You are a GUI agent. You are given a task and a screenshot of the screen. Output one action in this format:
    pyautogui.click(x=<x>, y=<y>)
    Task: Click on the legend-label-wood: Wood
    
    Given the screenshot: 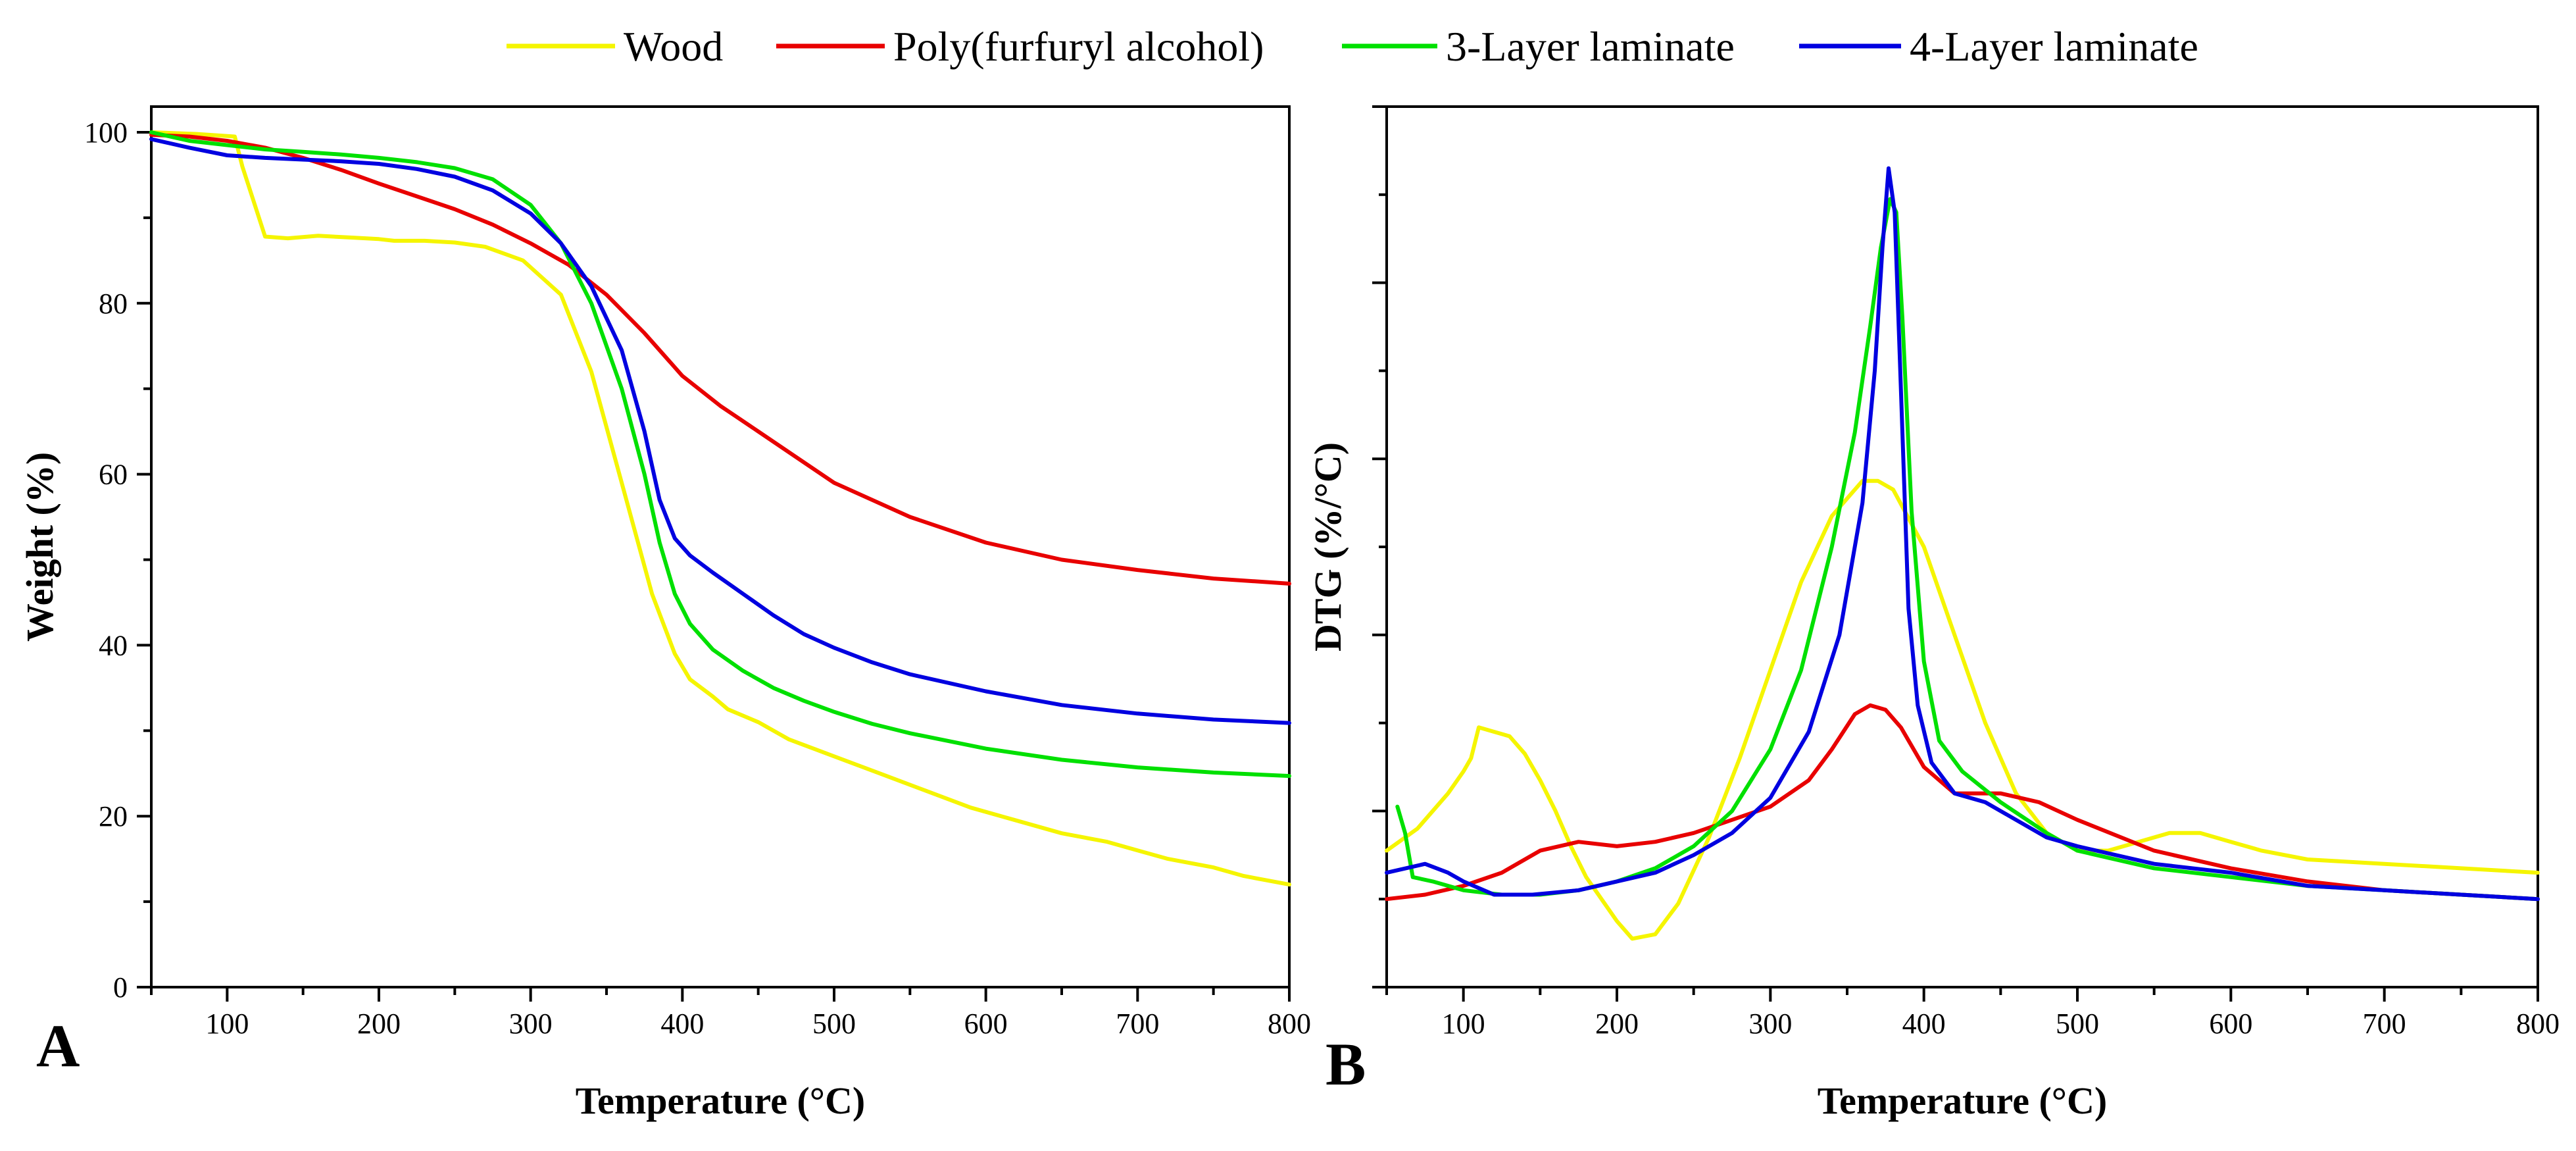 What is the action you would take?
    pyautogui.click(x=673, y=47)
    